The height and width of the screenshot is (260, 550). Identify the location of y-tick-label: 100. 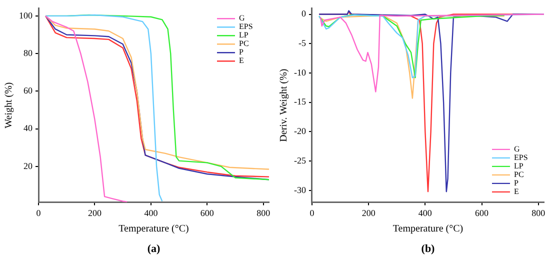
(26, 15).